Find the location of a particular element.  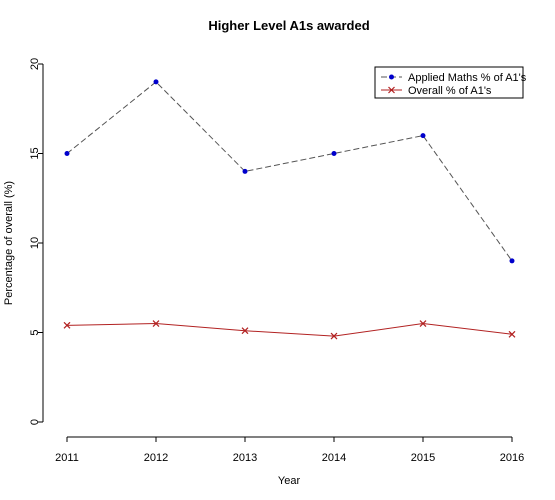

series-line-overall is located at coordinates (289, 330).